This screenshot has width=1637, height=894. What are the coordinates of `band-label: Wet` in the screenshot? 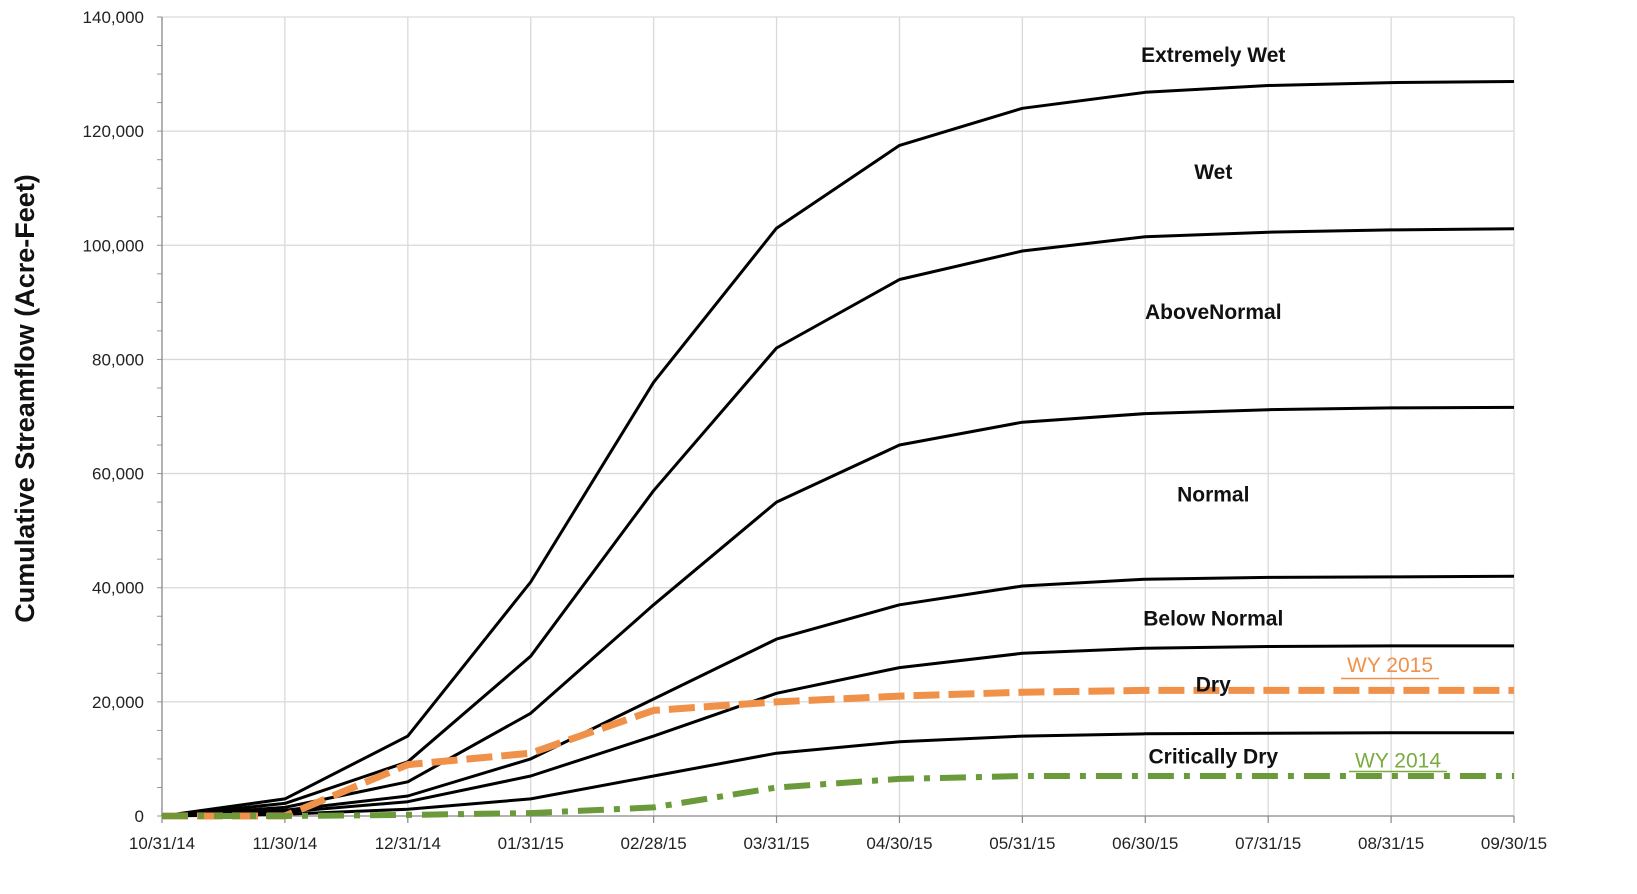 It's located at (1213, 172).